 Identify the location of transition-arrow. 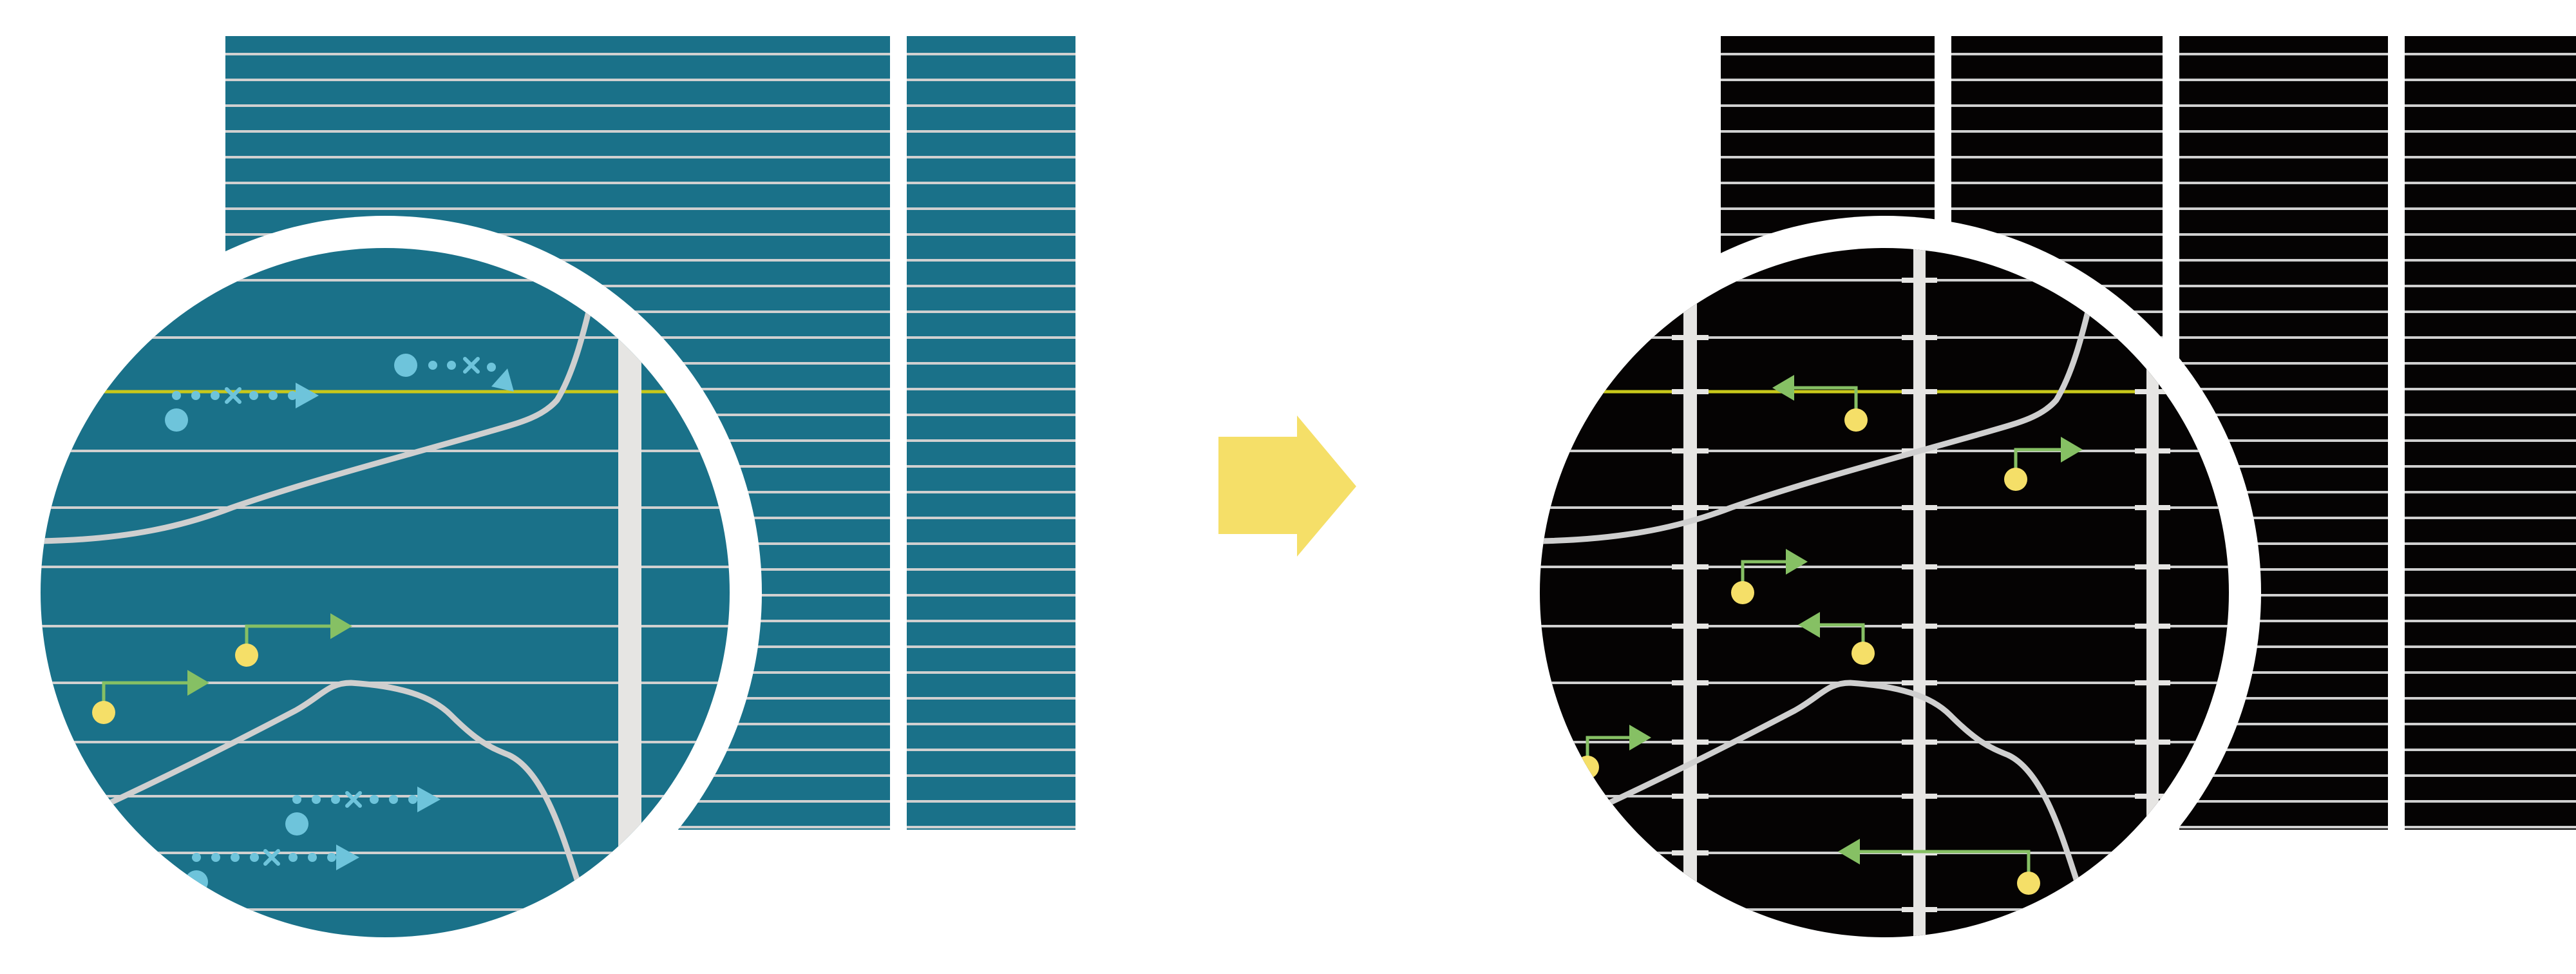
(1287, 486).